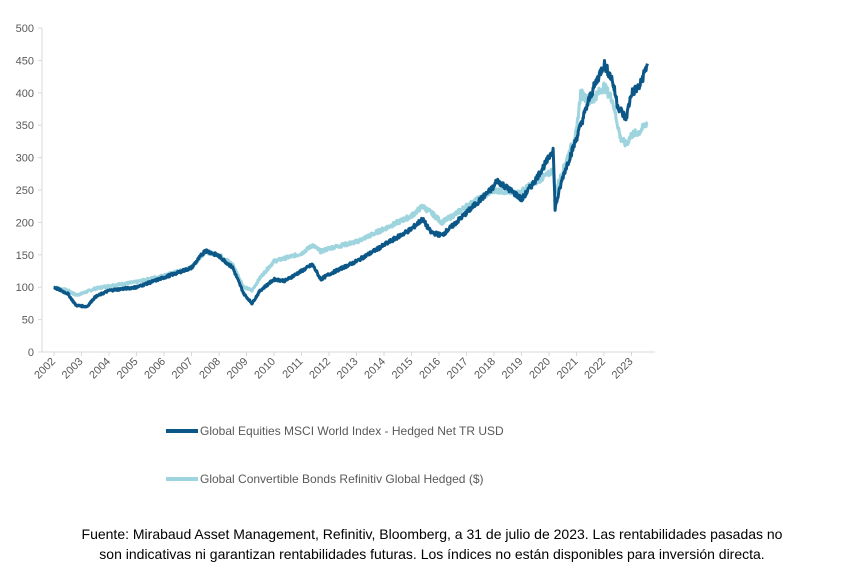 This screenshot has height=576, width=864. Describe the element at coordinates (182, 479) in the screenshot. I see `legend-swatch-convertibles` at that location.